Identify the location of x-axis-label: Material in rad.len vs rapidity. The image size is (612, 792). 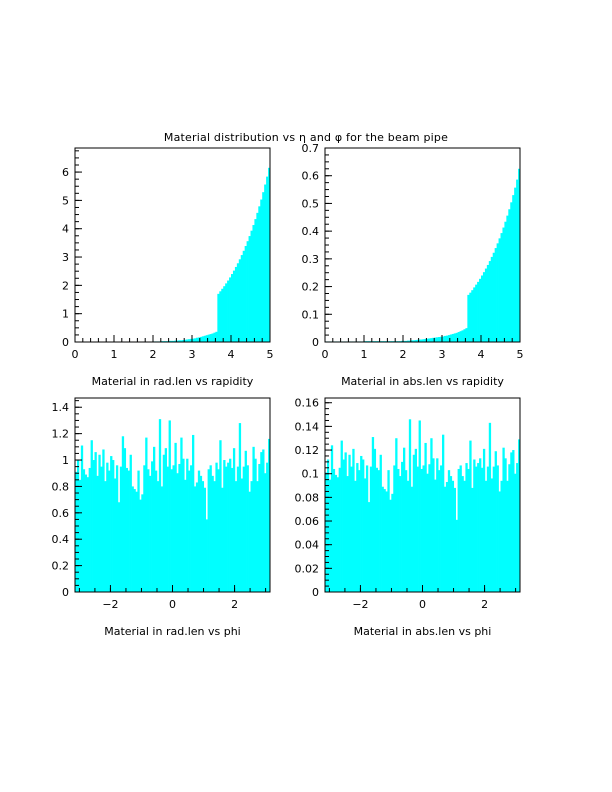
(173, 381).